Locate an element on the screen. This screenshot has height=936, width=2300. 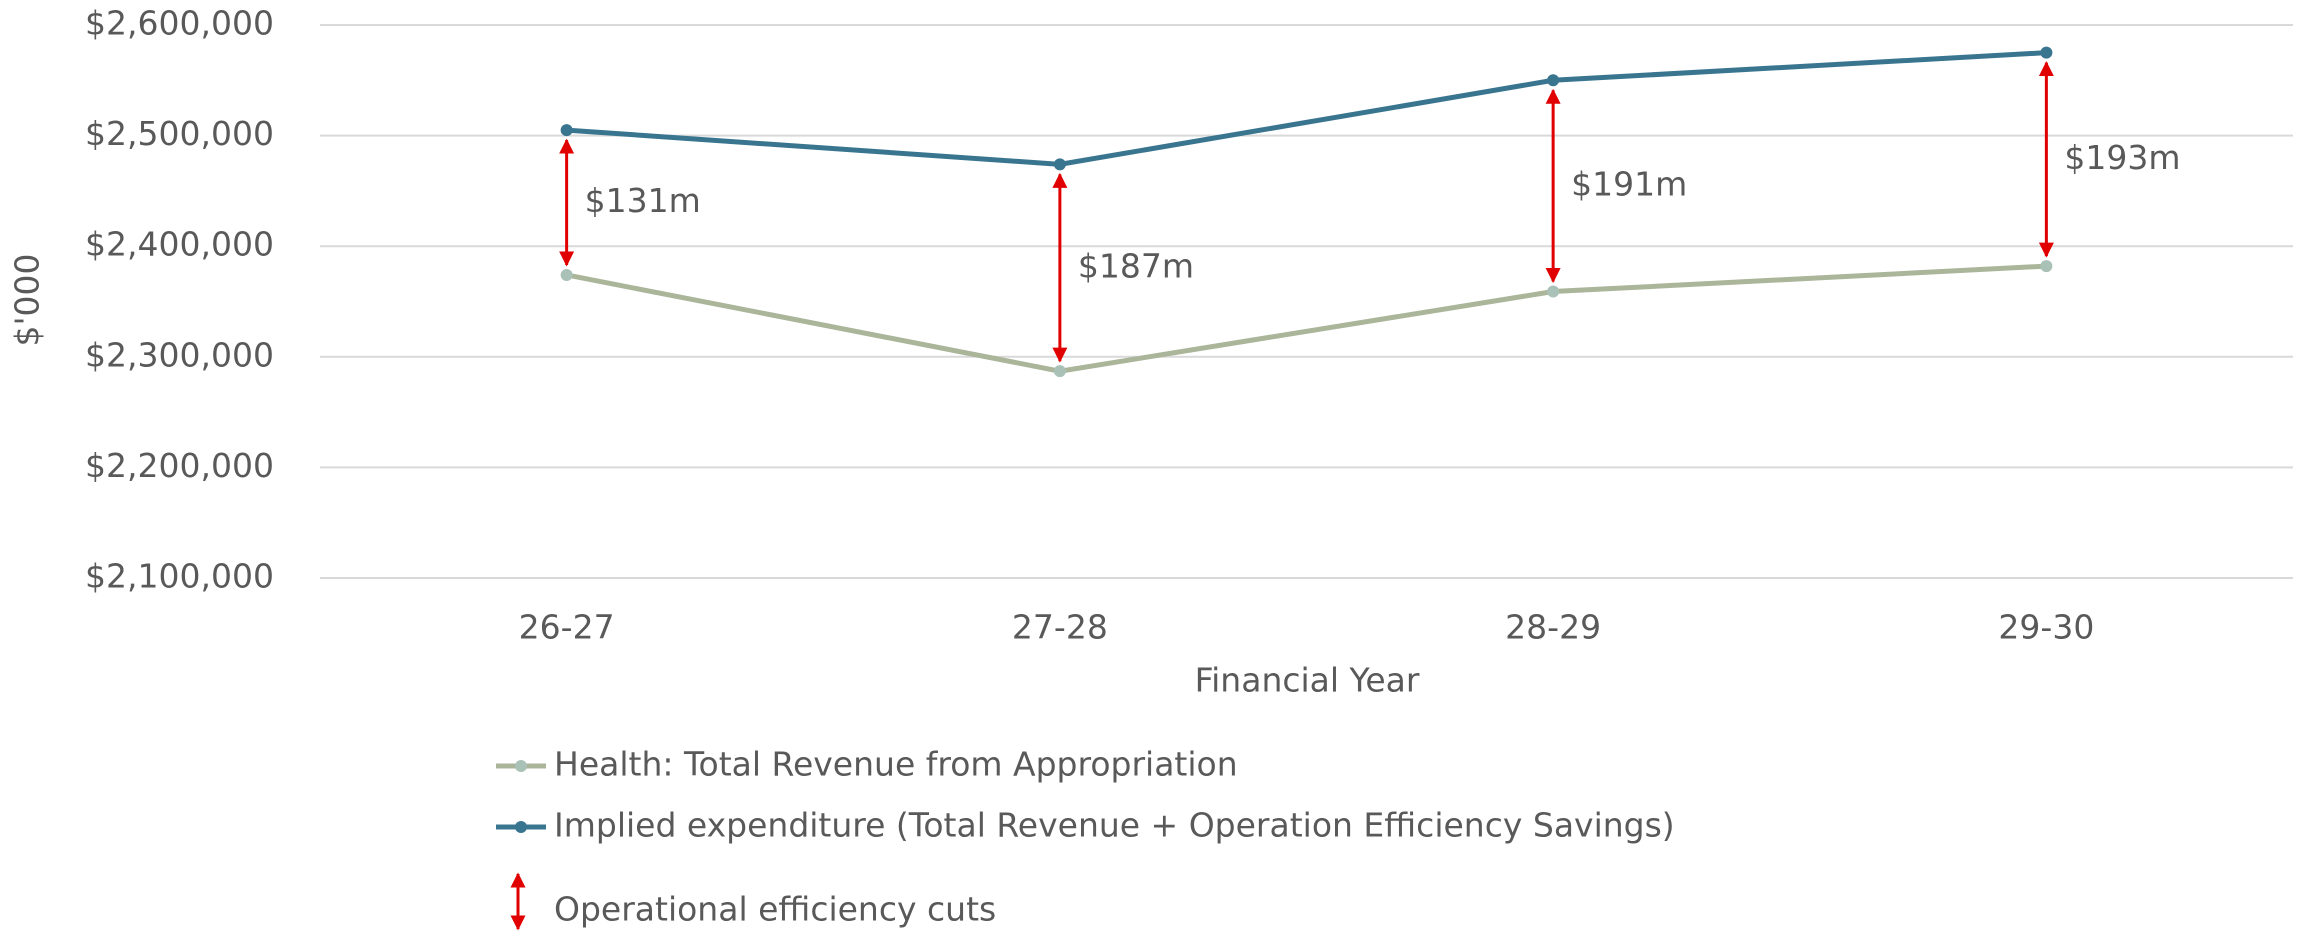
x-tick-label: 27-28 is located at coordinates (1060, 627).